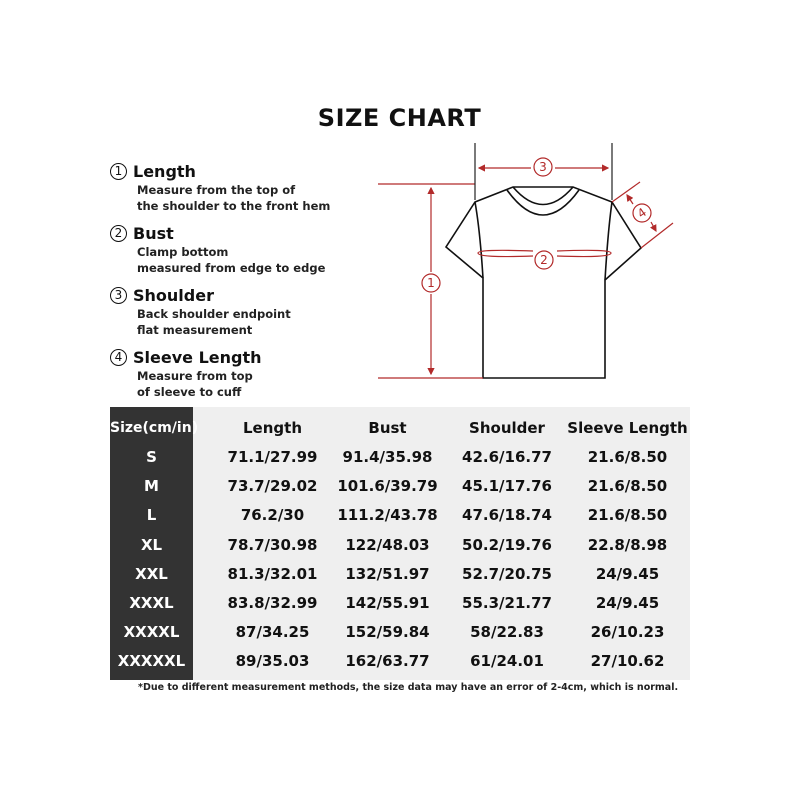  What do you see at coordinates (399, 118) in the screenshot?
I see `page-title: SIZE CHART` at bounding box center [399, 118].